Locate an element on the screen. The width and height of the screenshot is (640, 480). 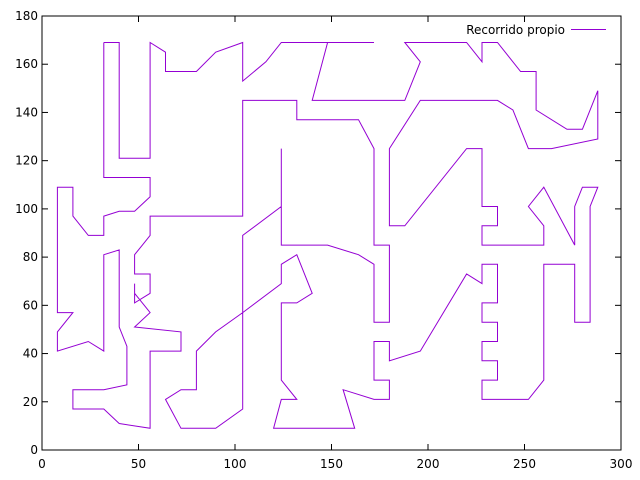
x-tick-label: 250 is located at coordinates (524, 464).